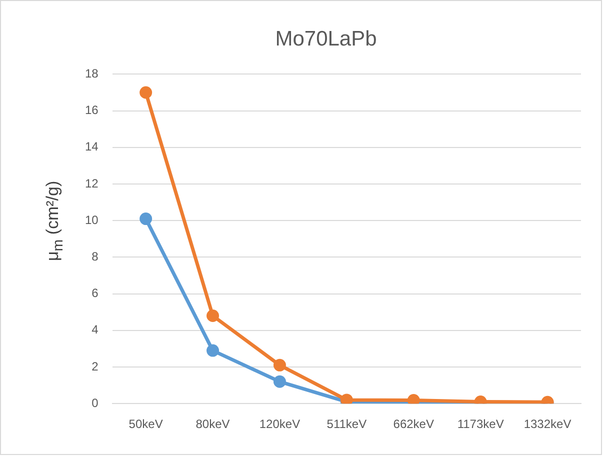 This screenshot has width=604, height=457. What do you see at coordinates (91, 73) in the screenshot?
I see `y-tick-label: 18` at bounding box center [91, 73].